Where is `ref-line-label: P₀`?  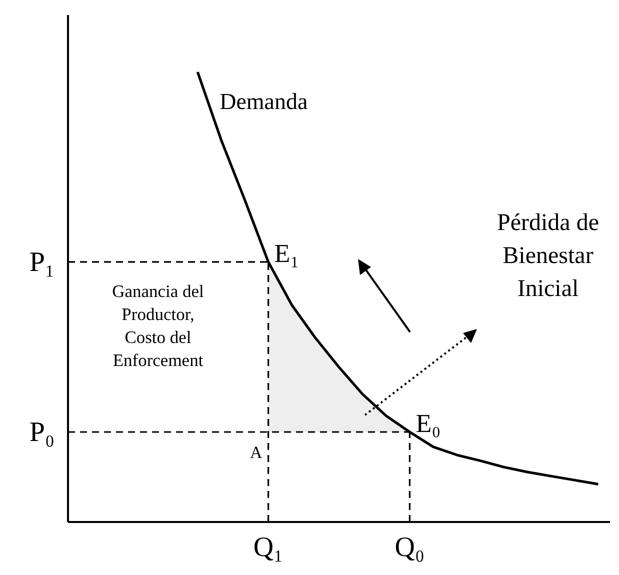
ref-line-label: P₀ is located at coordinates (42, 432).